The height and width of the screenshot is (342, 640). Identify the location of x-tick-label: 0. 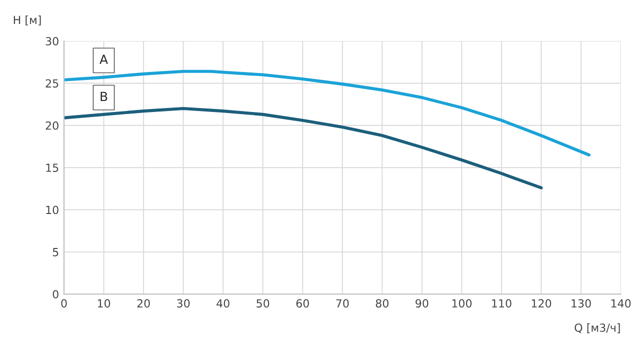
(64, 303).